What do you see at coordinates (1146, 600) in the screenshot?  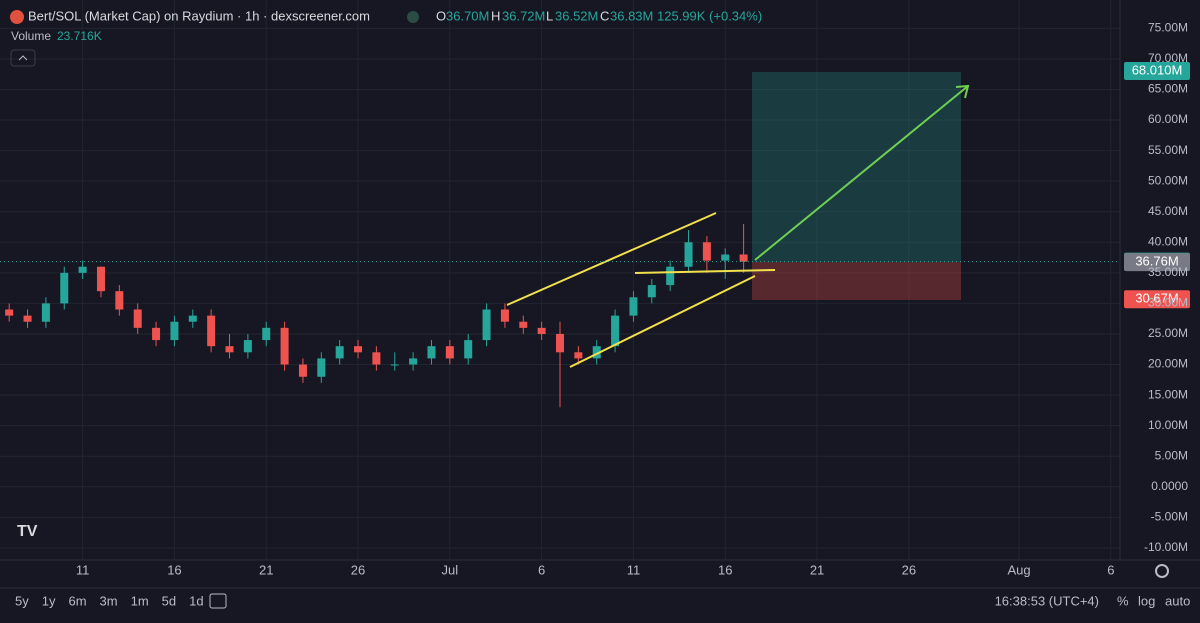 I see `option-button: log` at bounding box center [1146, 600].